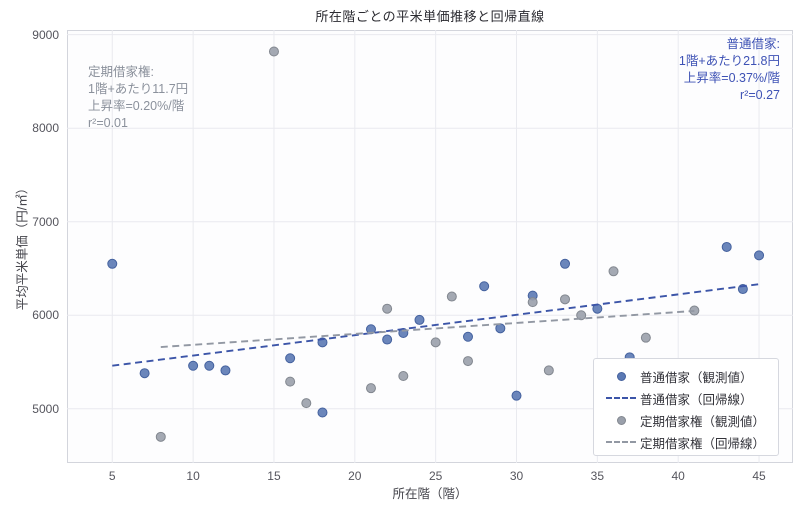 The height and width of the screenshot is (510, 800). Describe the element at coordinates (45, 408) in the screenshot. I see `y-tick-label: 5000` at that location.